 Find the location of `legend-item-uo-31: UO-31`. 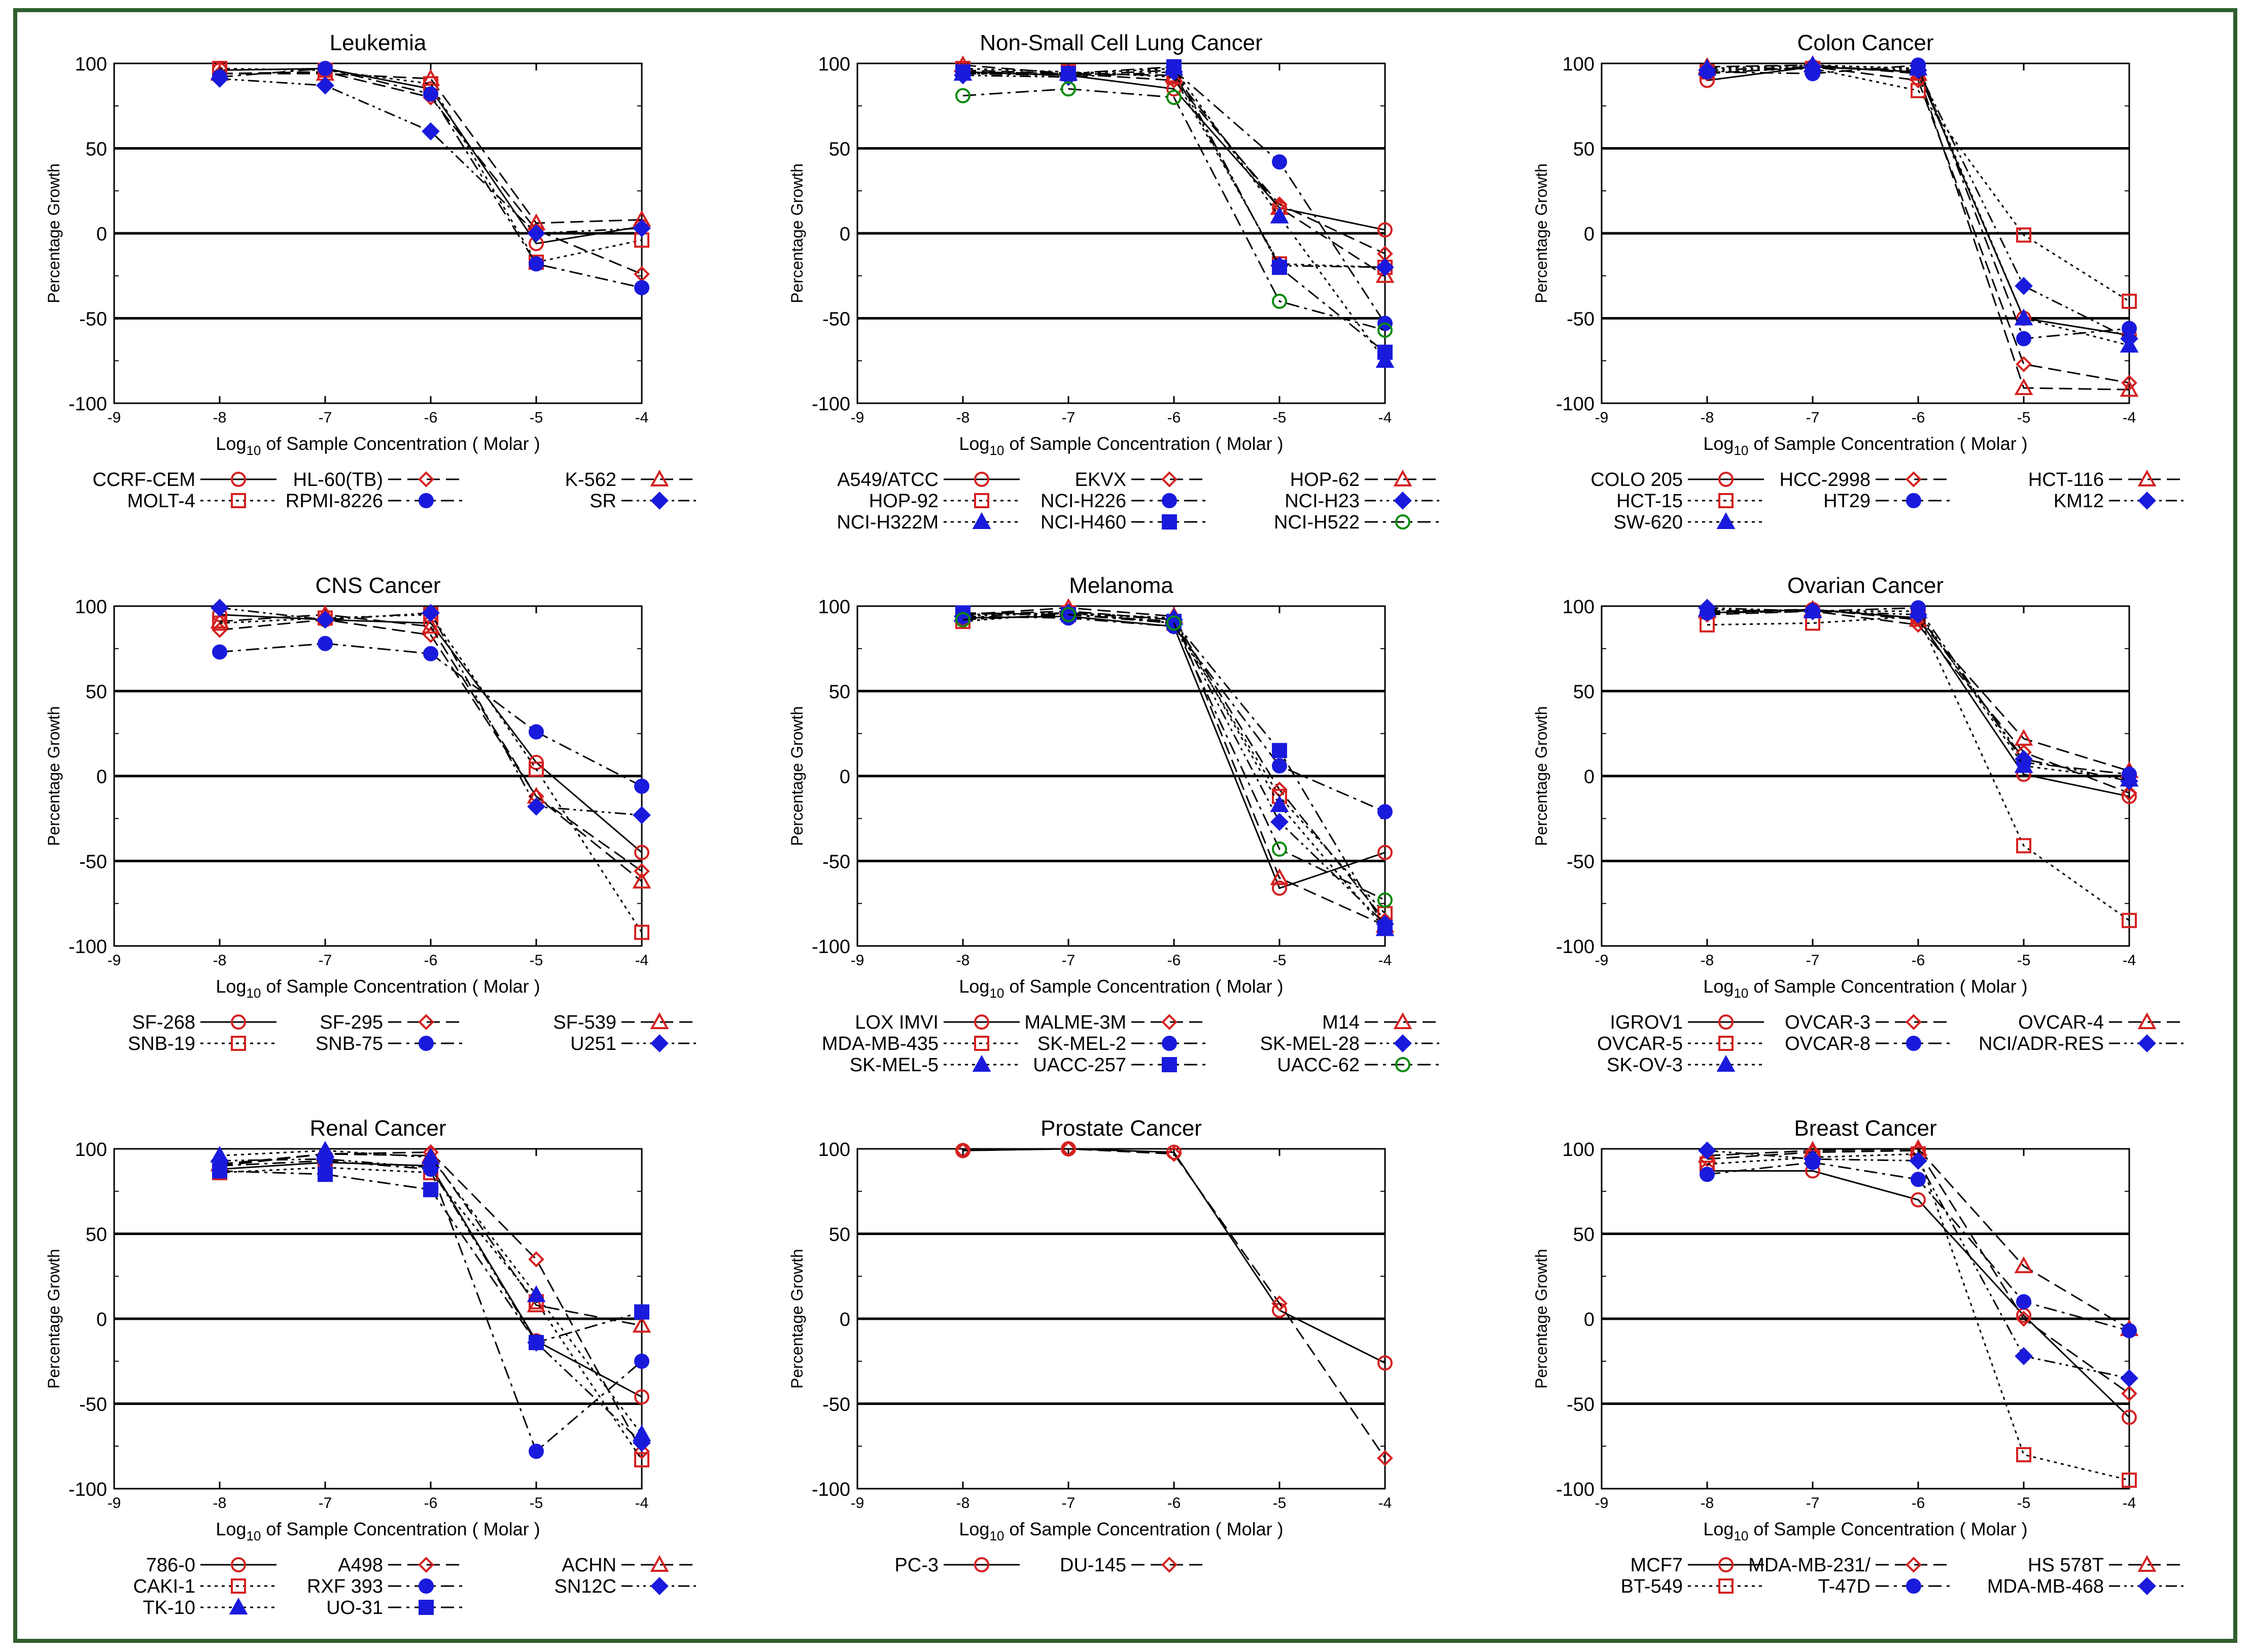

legend-item-uo-31: UO-31 is located at coordinates (395, 1608).